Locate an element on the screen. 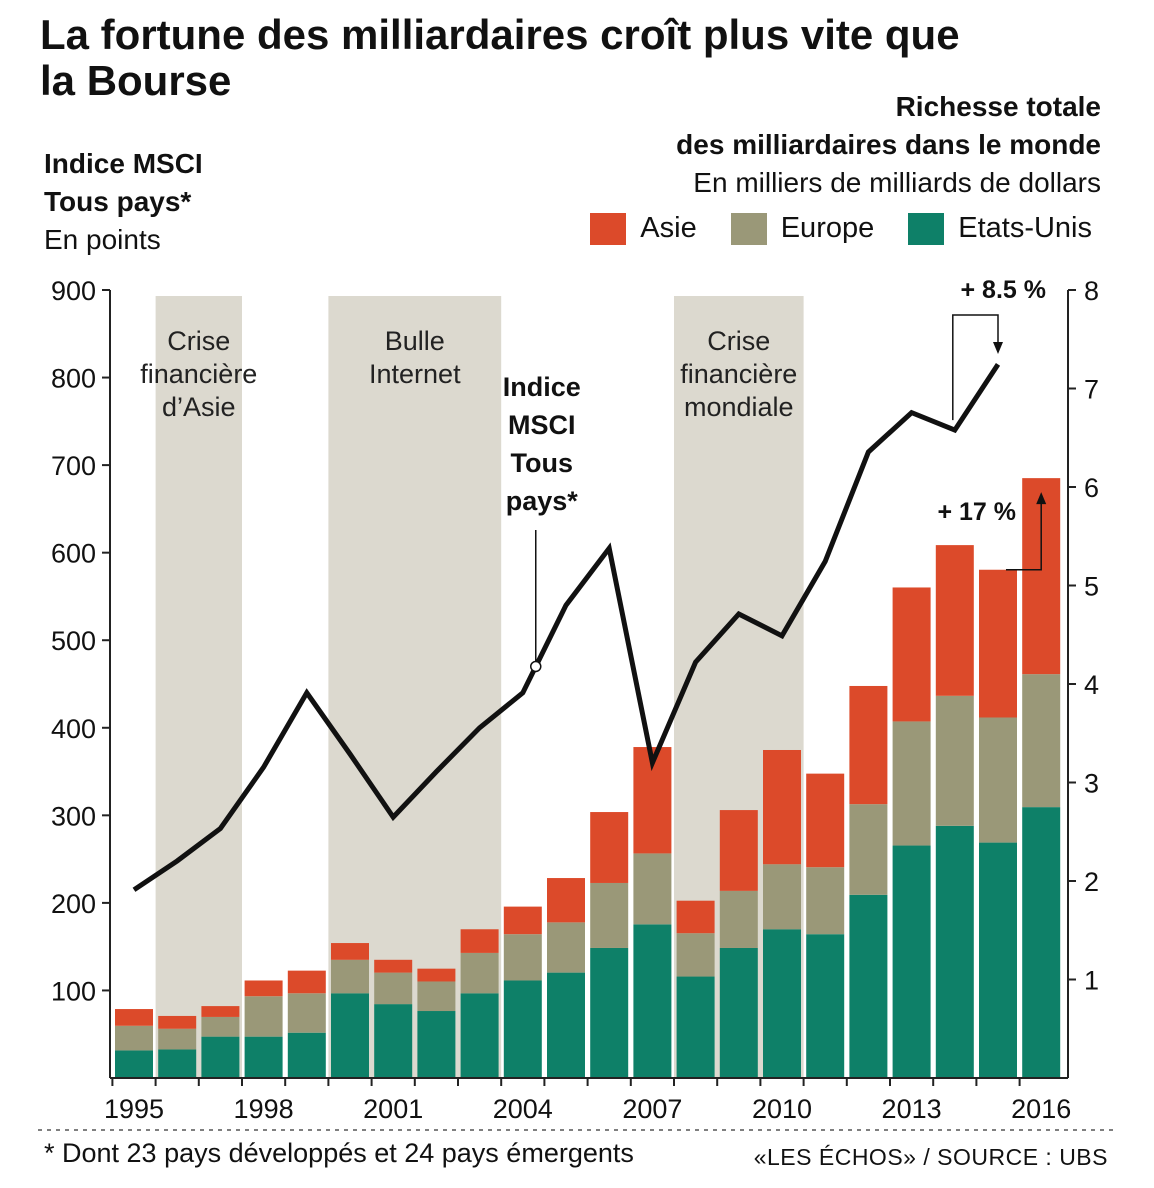 This screenshot has width=1154, height=1188. bar-europe-1996 is located at coordinates (177, 1039).